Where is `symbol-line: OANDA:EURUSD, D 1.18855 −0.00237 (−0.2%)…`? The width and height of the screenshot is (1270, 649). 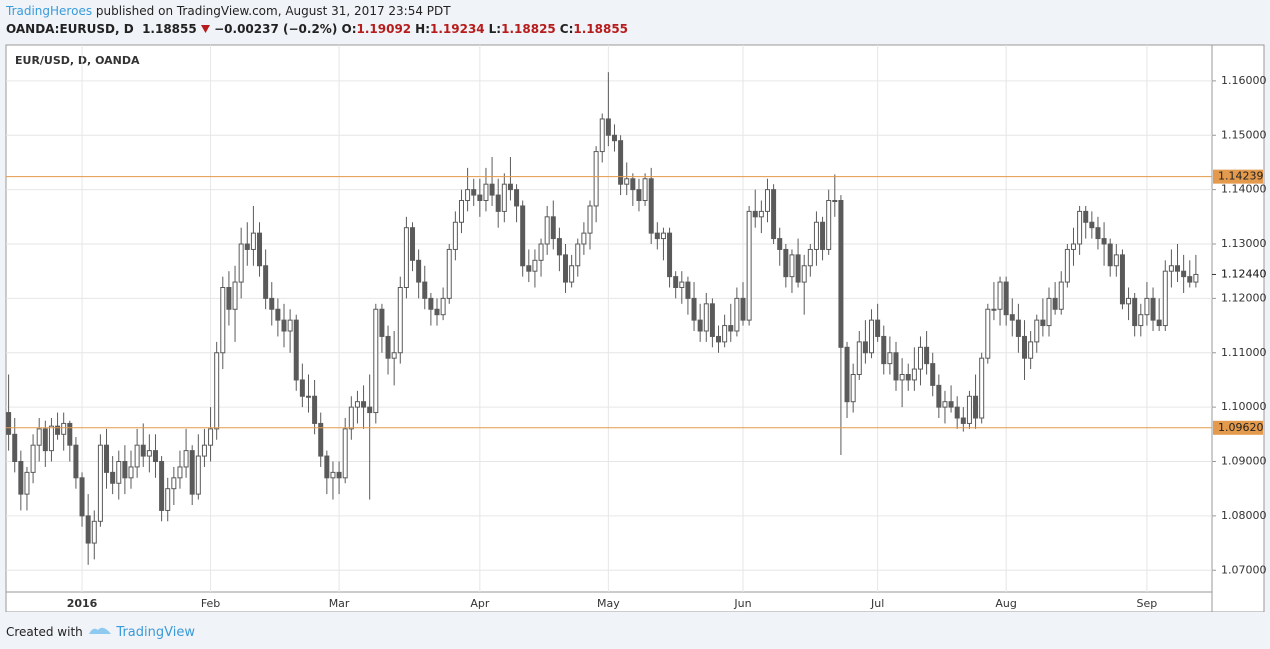
symbol-line: OANDA:EURUSD, D 1.18855 −0.00237 (−0.2%)… is located at coordinates (319, 29).